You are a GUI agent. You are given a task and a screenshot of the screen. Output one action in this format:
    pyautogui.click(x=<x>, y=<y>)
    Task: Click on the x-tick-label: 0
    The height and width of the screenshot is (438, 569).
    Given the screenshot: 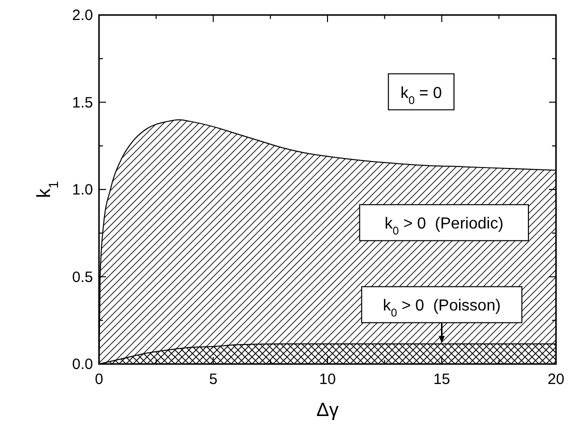 What is the action you would take?
    pyautogui.click(x=99, y=379)
    